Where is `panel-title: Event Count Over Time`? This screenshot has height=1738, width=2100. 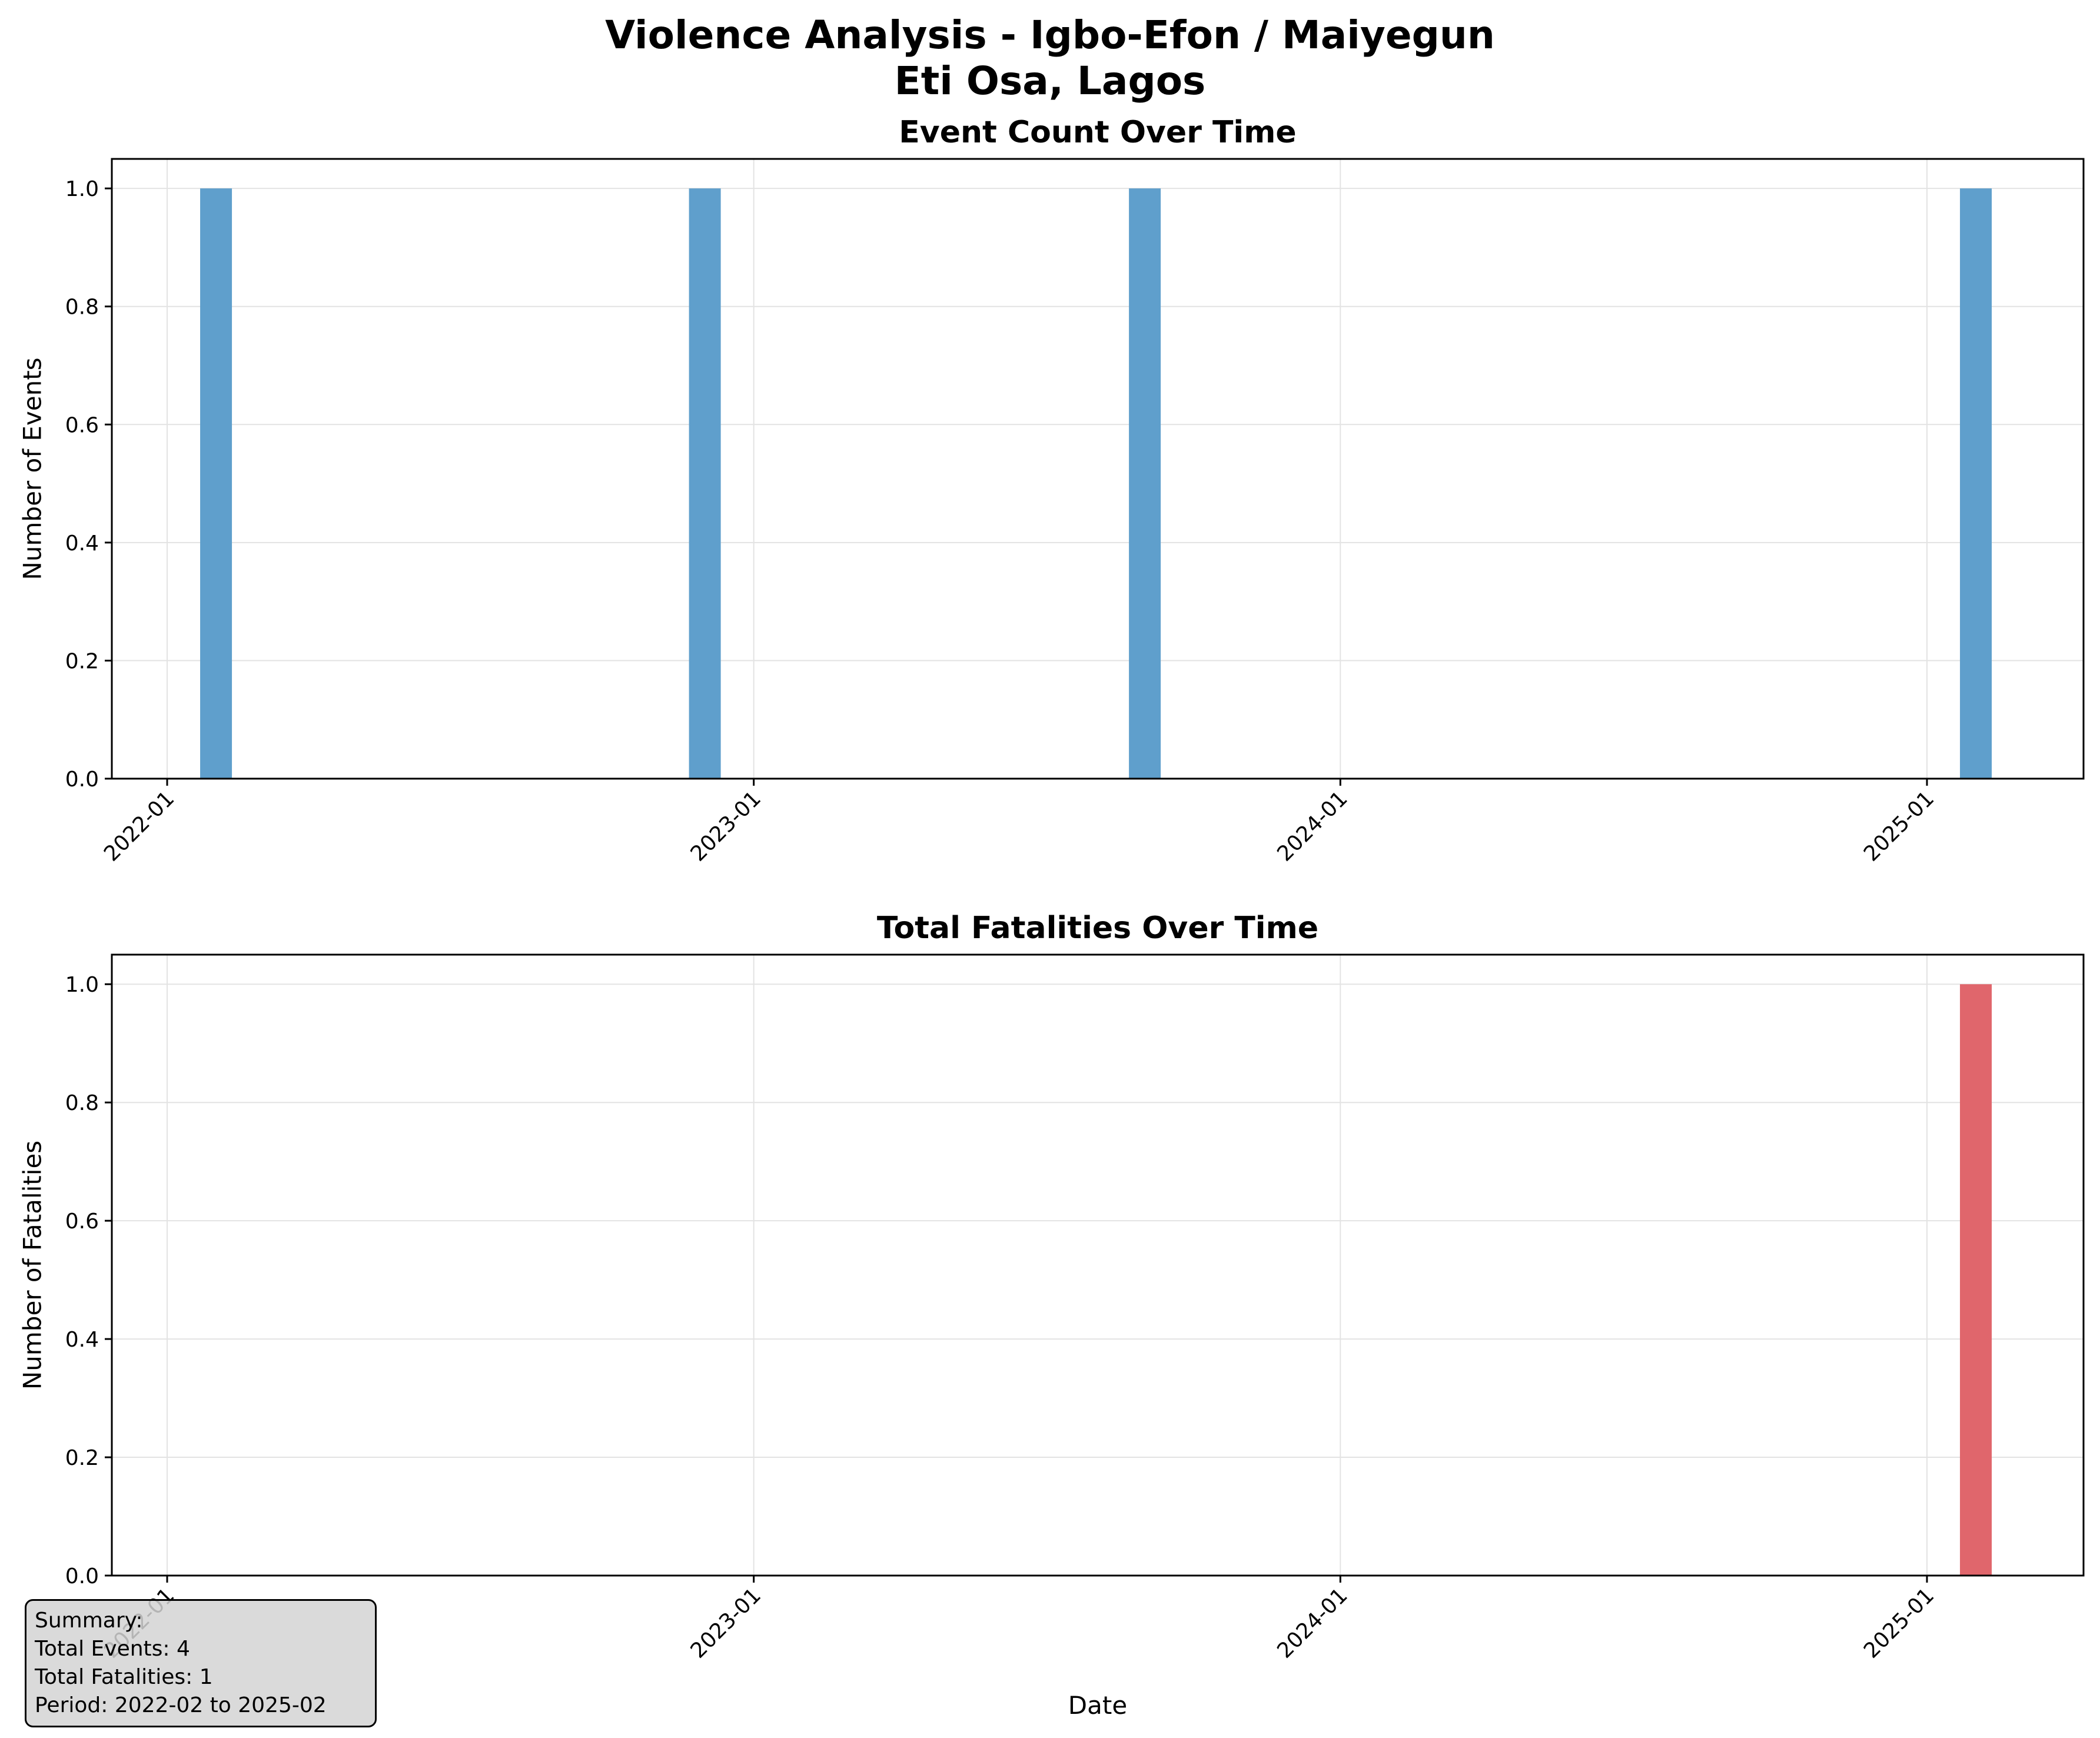
panel-title: Event Count Over Time is located at coordinates (1097, 132).